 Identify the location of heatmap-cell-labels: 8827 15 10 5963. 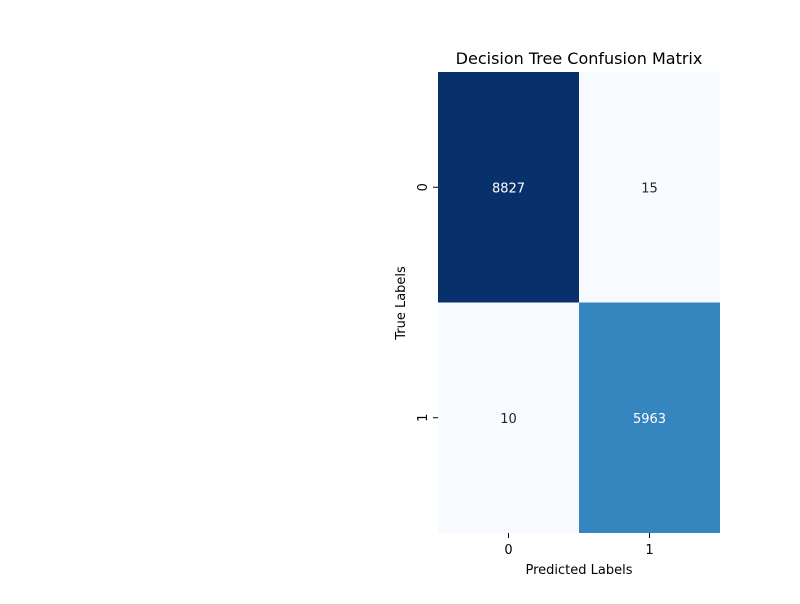
(579, 304).